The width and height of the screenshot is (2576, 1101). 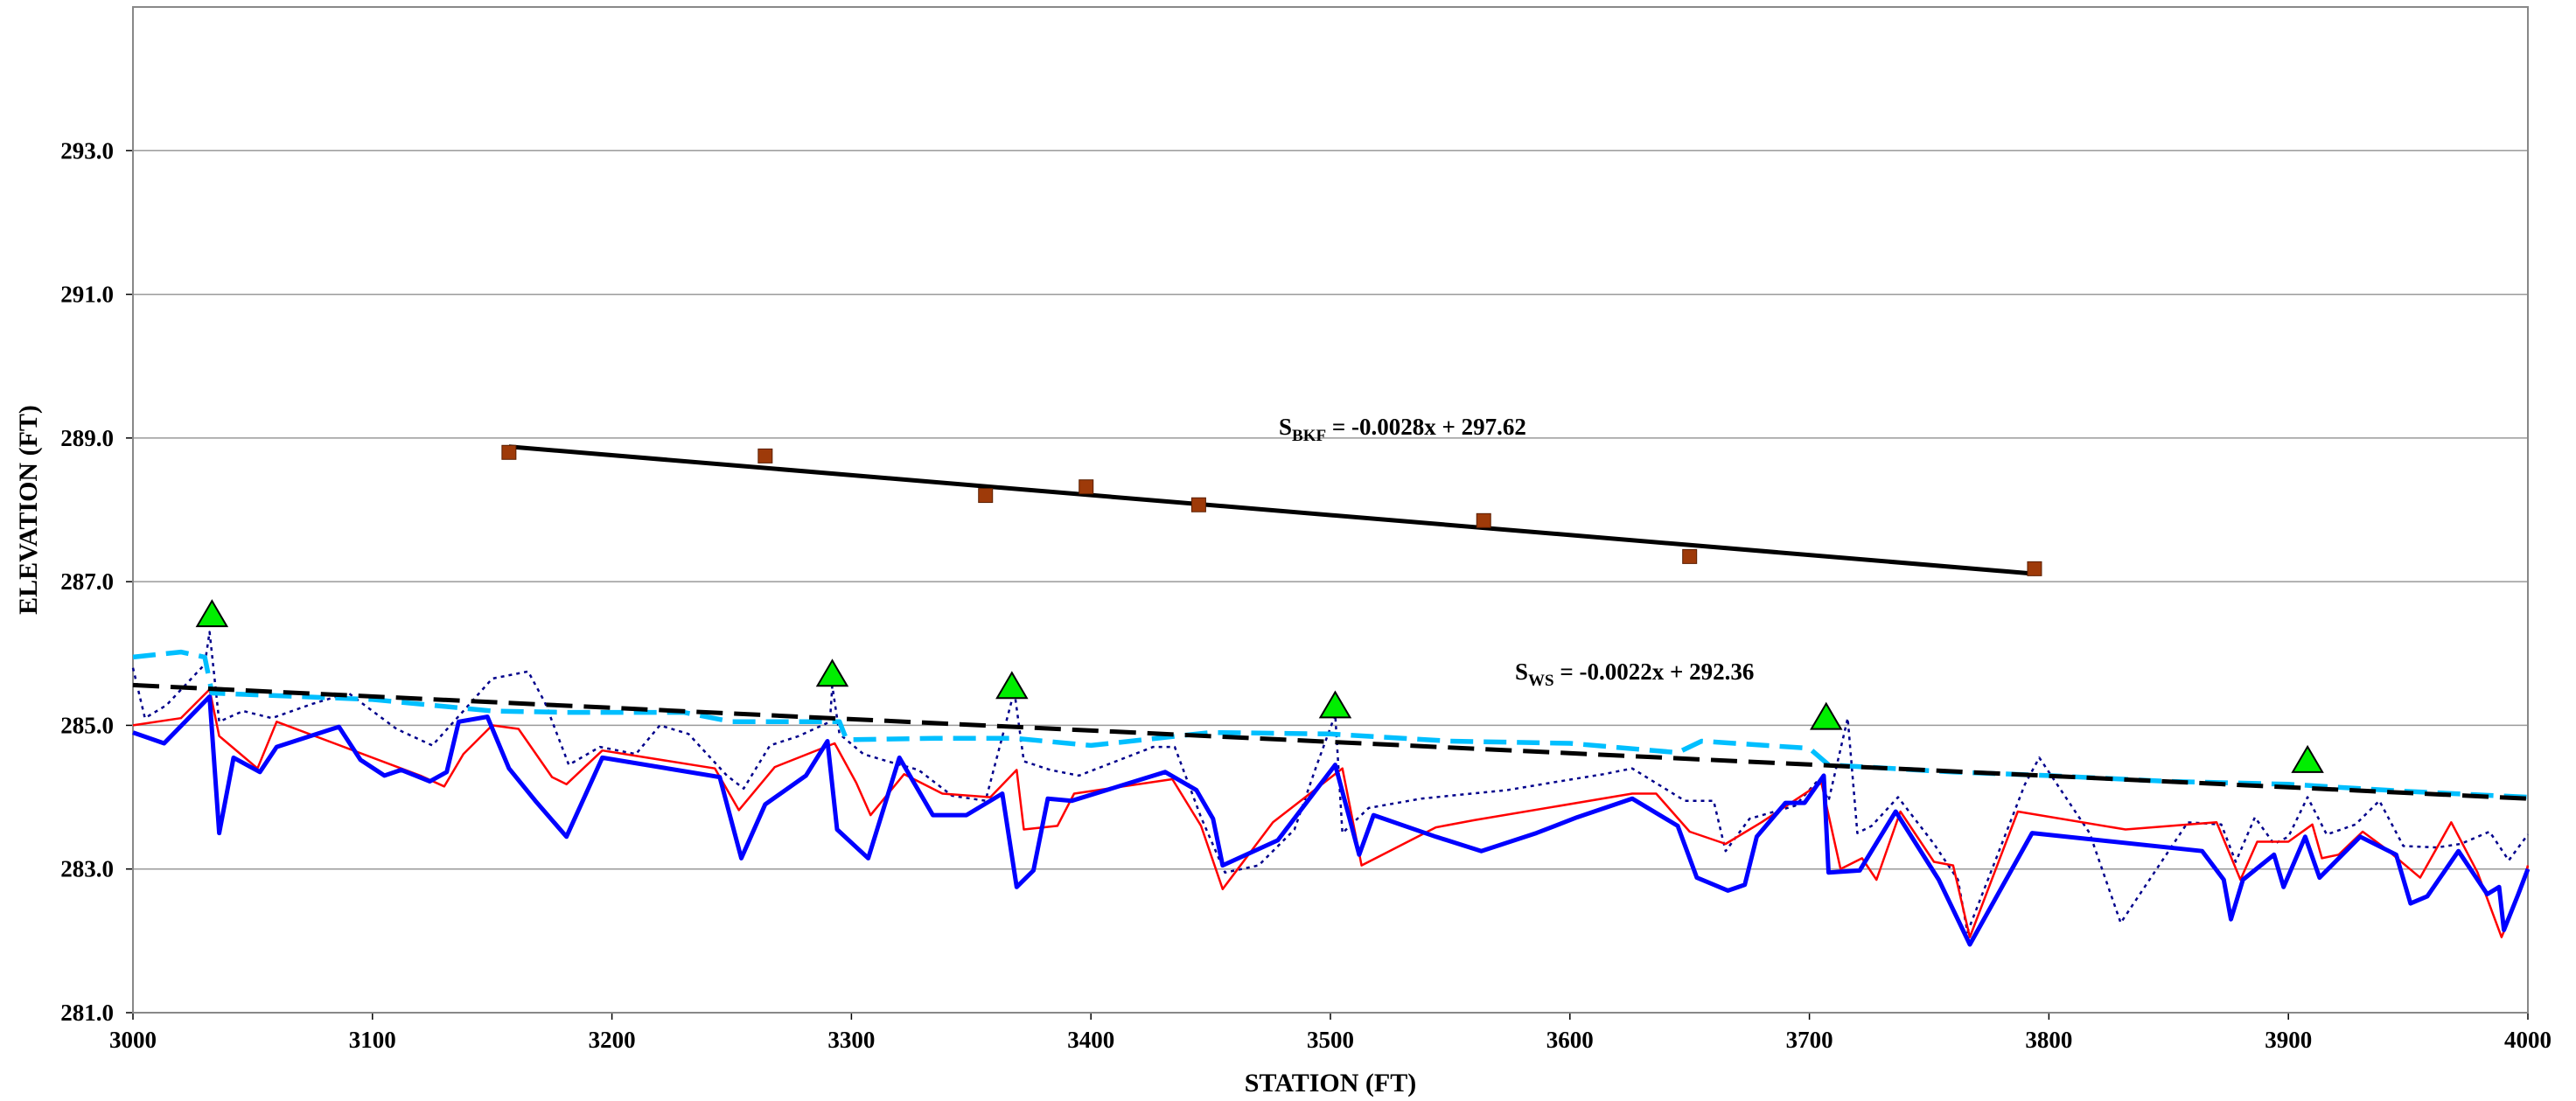 I want to click on y-tick-label: 287.0, so click(x=87, y=581).